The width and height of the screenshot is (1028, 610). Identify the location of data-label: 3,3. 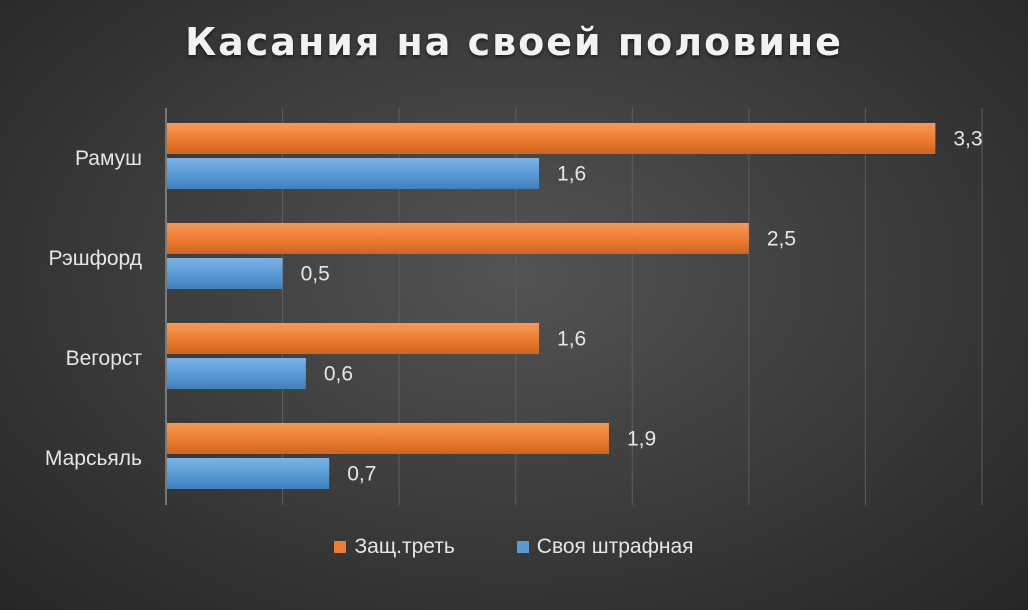
(967, 139).